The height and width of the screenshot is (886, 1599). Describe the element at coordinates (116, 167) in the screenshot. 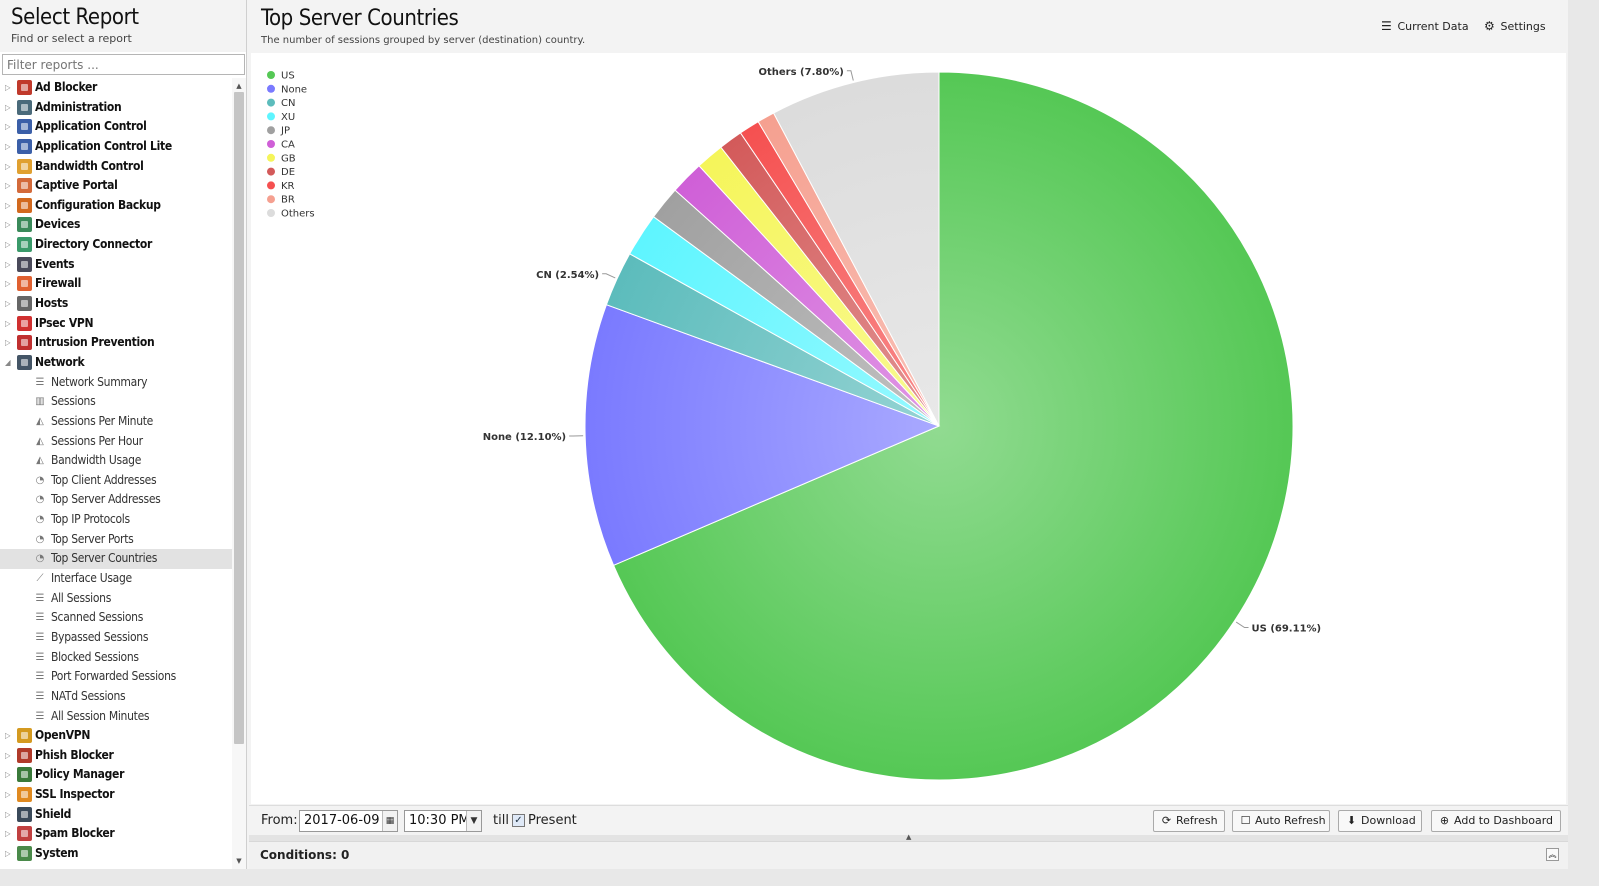

I see `tree-category: ▷ Bandwidth Control` at that location.